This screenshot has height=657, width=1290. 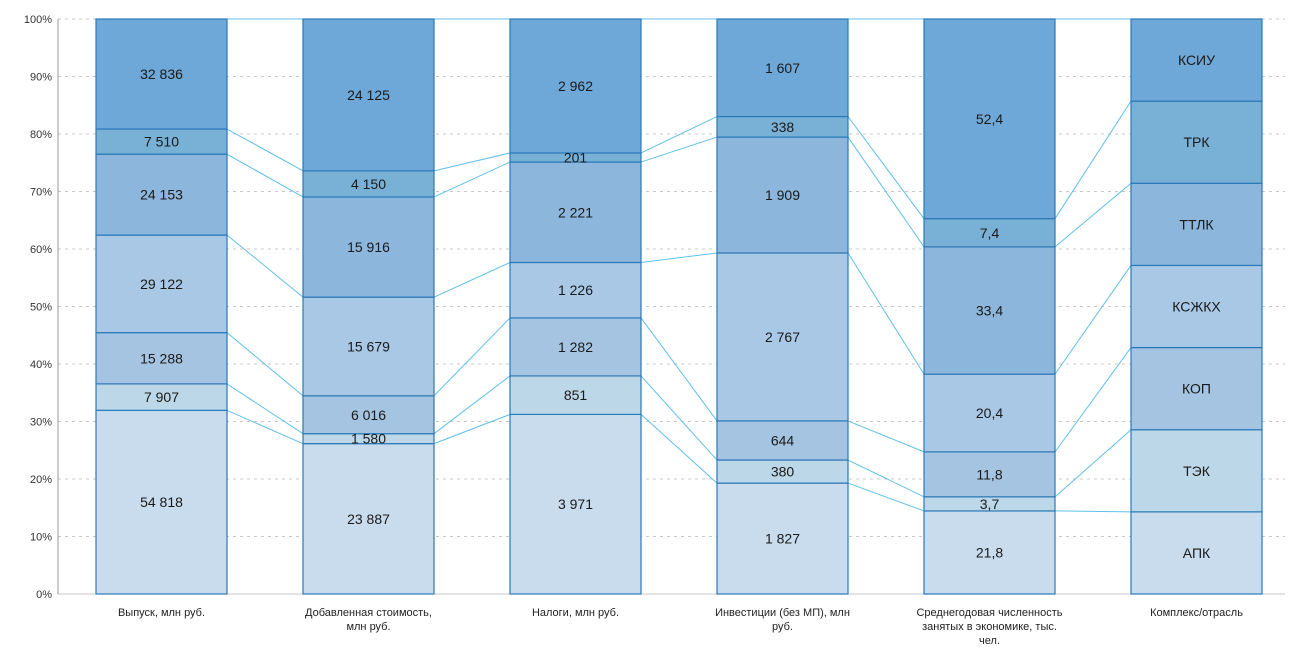 I want to click on x-tick-label-line: Налоги, млн руб., so click(x=575, y=613).